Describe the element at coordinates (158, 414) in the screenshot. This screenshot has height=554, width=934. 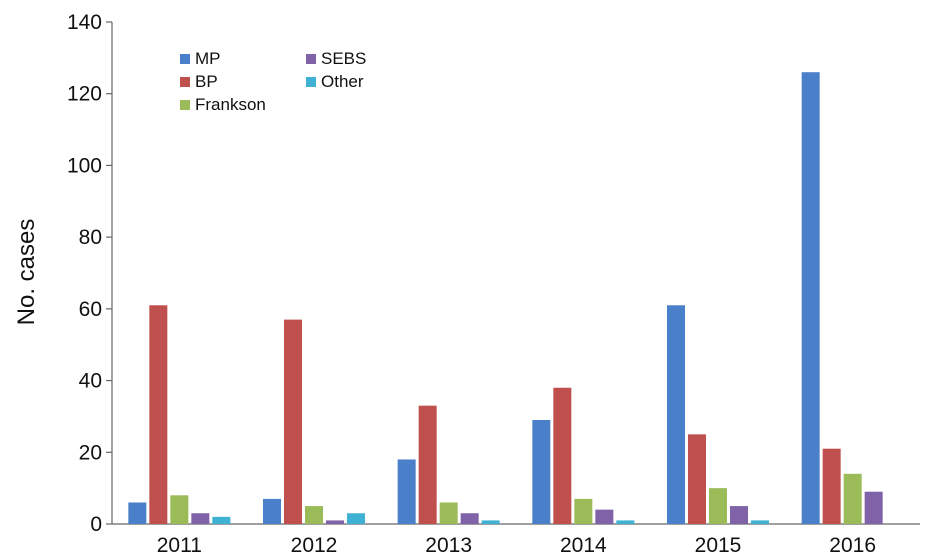
I see `bar-bp-2011` at that location.